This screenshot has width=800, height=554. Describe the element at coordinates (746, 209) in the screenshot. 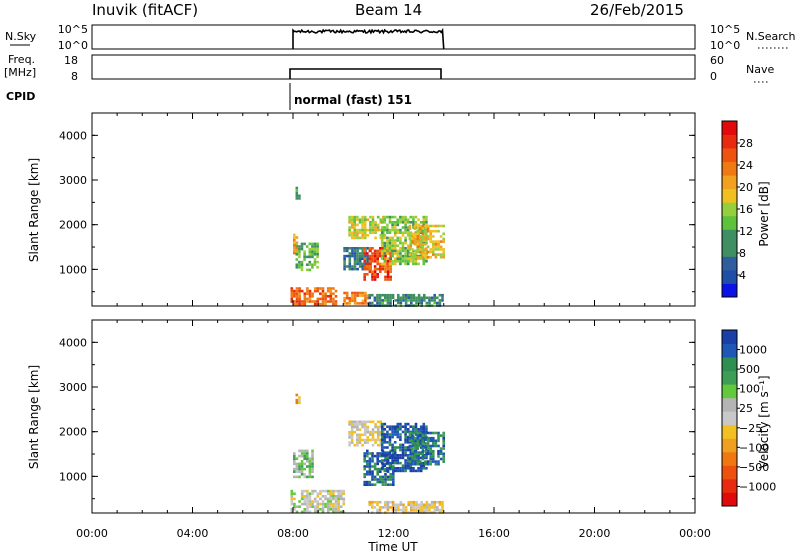

I see `colorbar-tick-label: 16` at that location.